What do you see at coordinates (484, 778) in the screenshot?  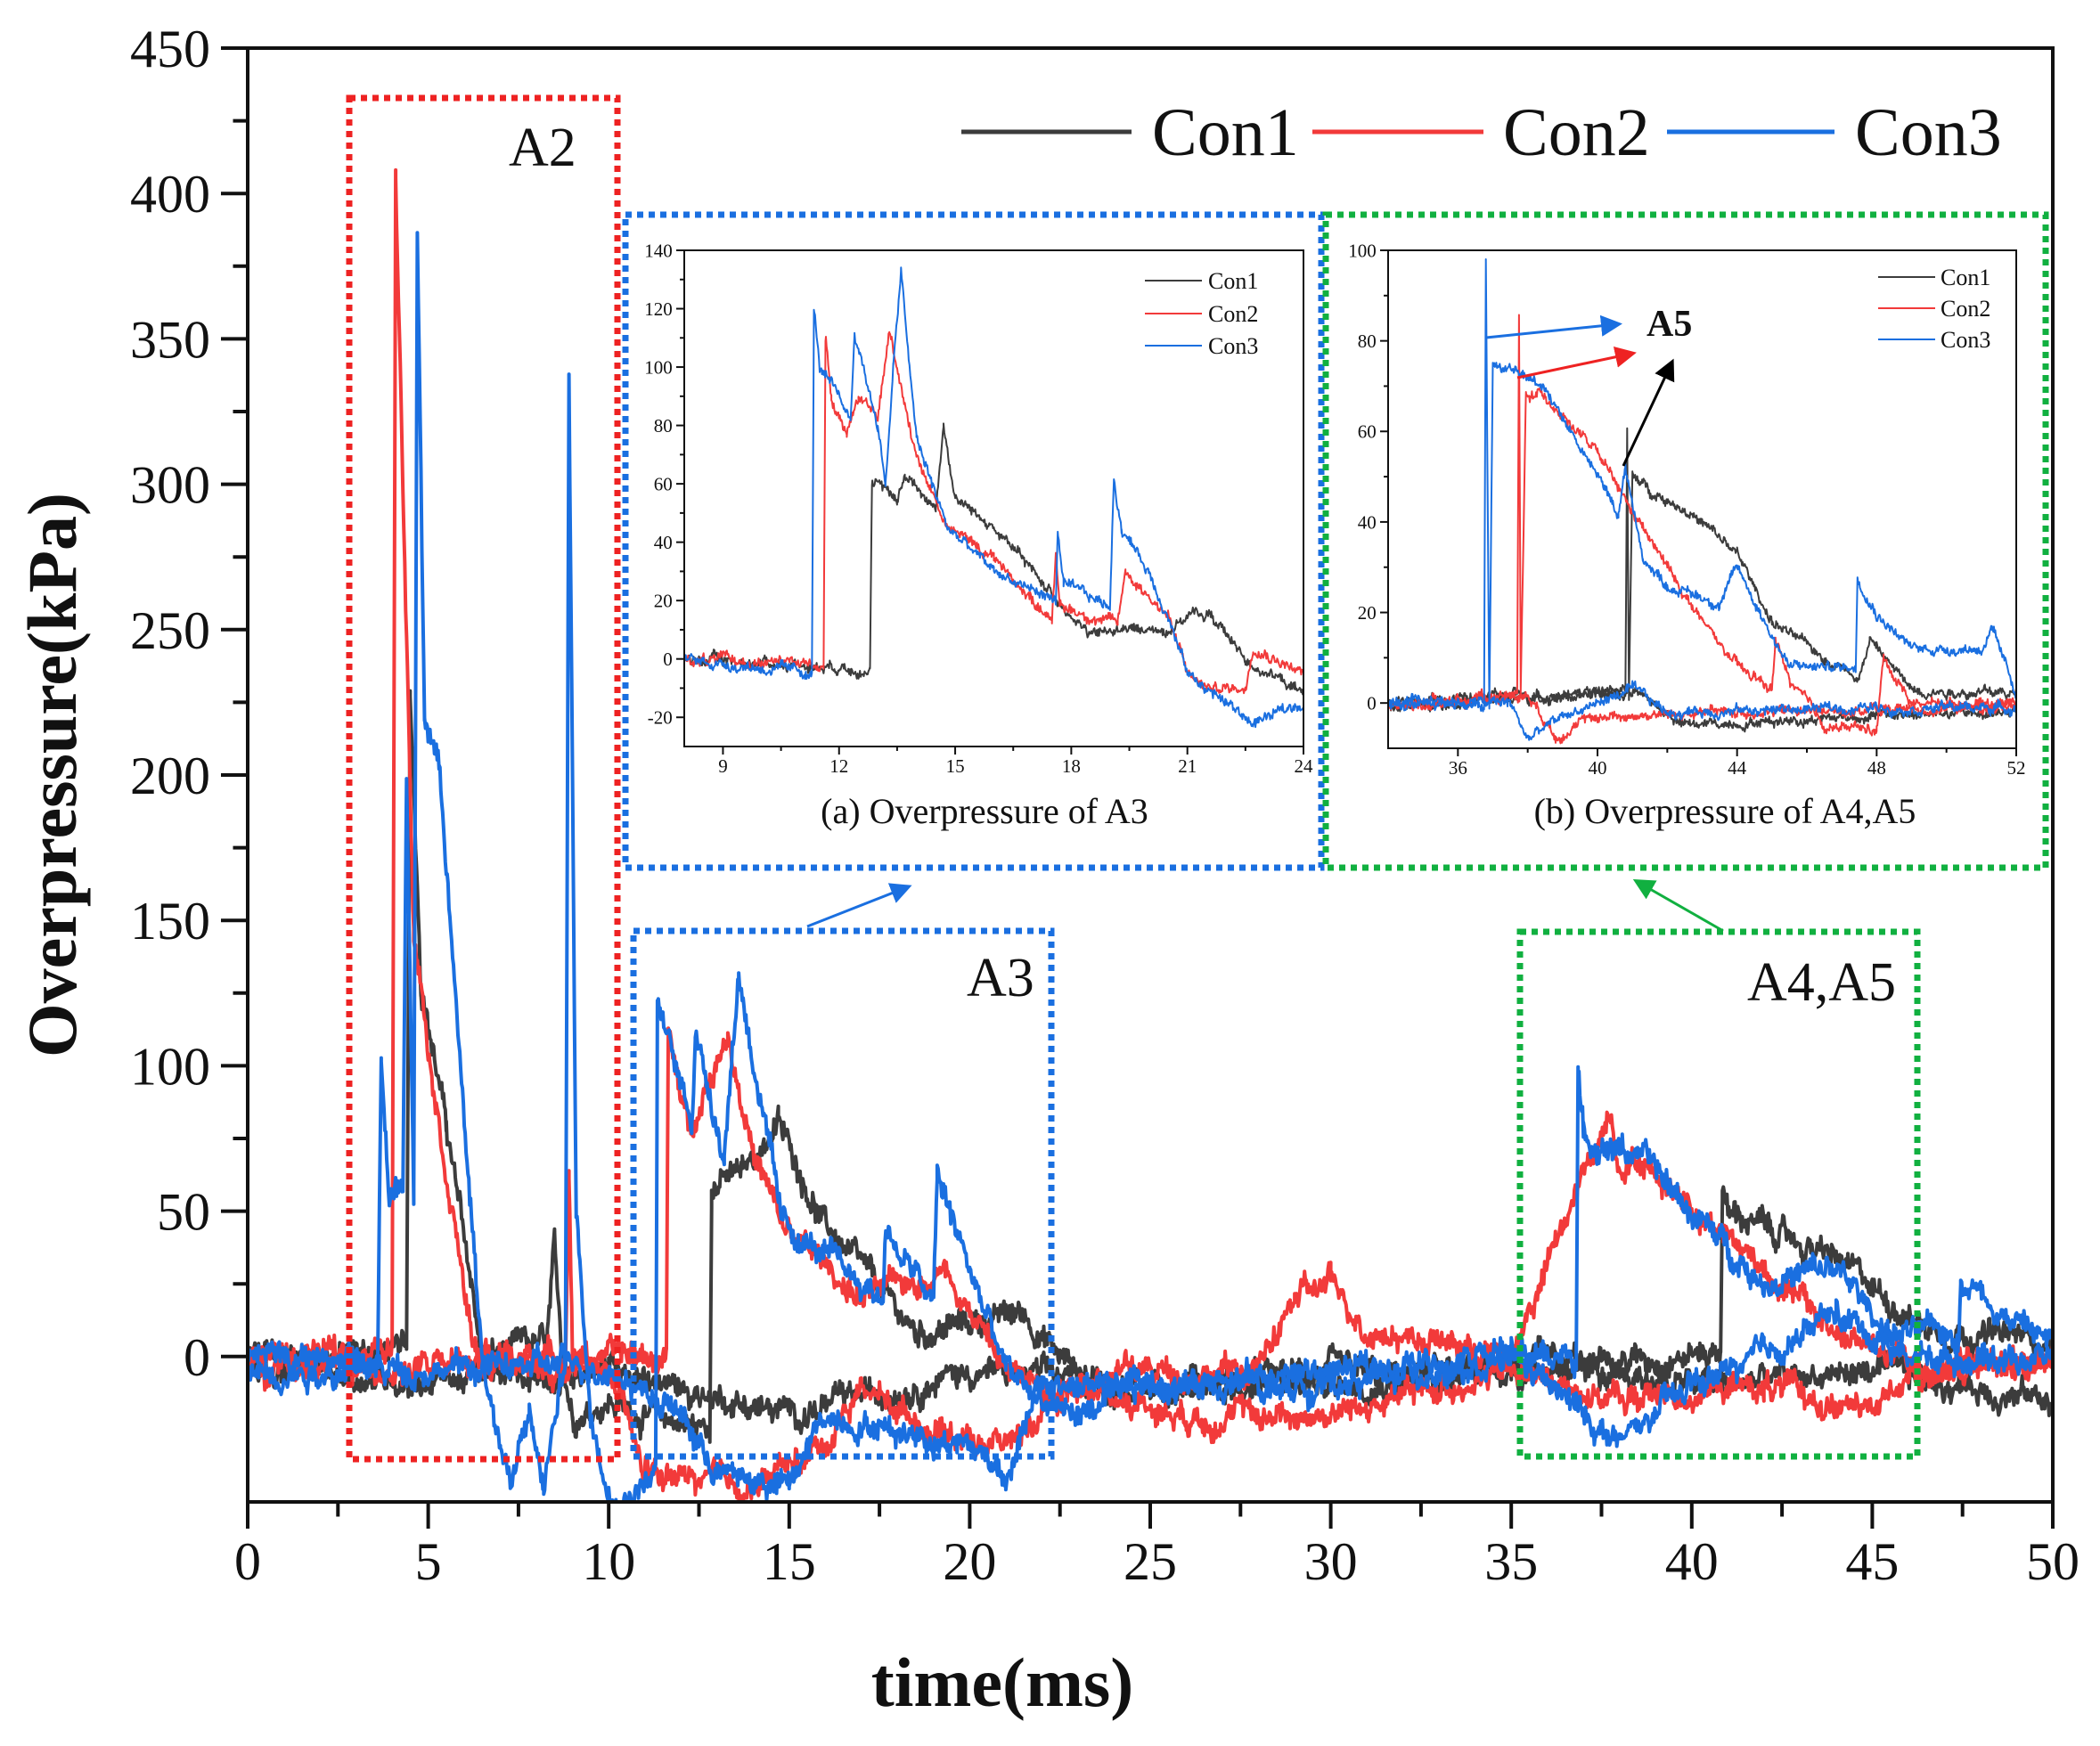 I see `region-box-a2` at bounding box center [484, 778].